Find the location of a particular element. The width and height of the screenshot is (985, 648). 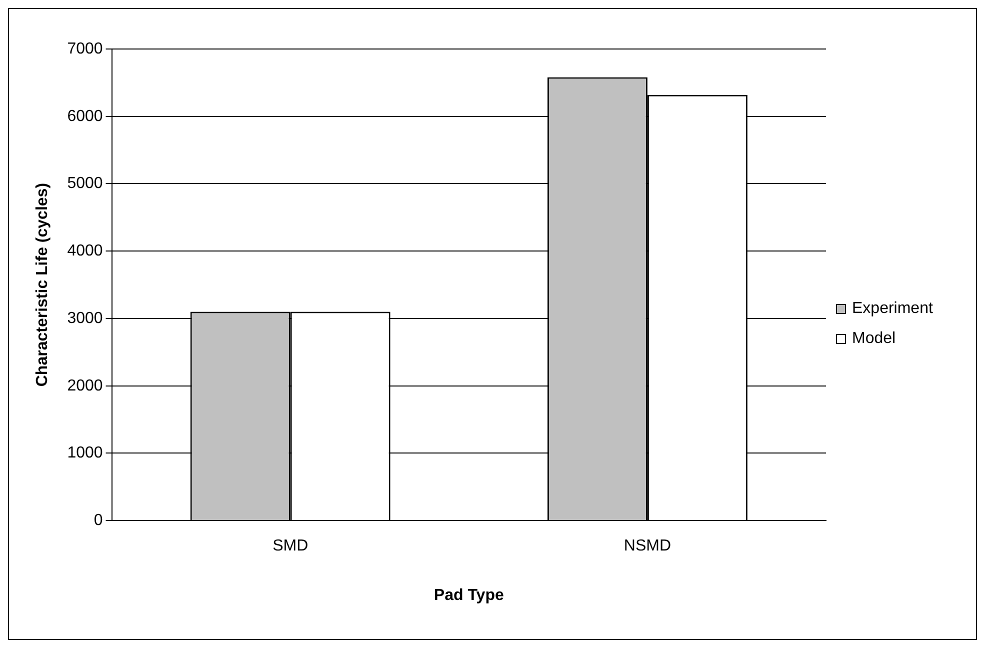

y-tick-label: 5000 is located at coordinates (85, 183).